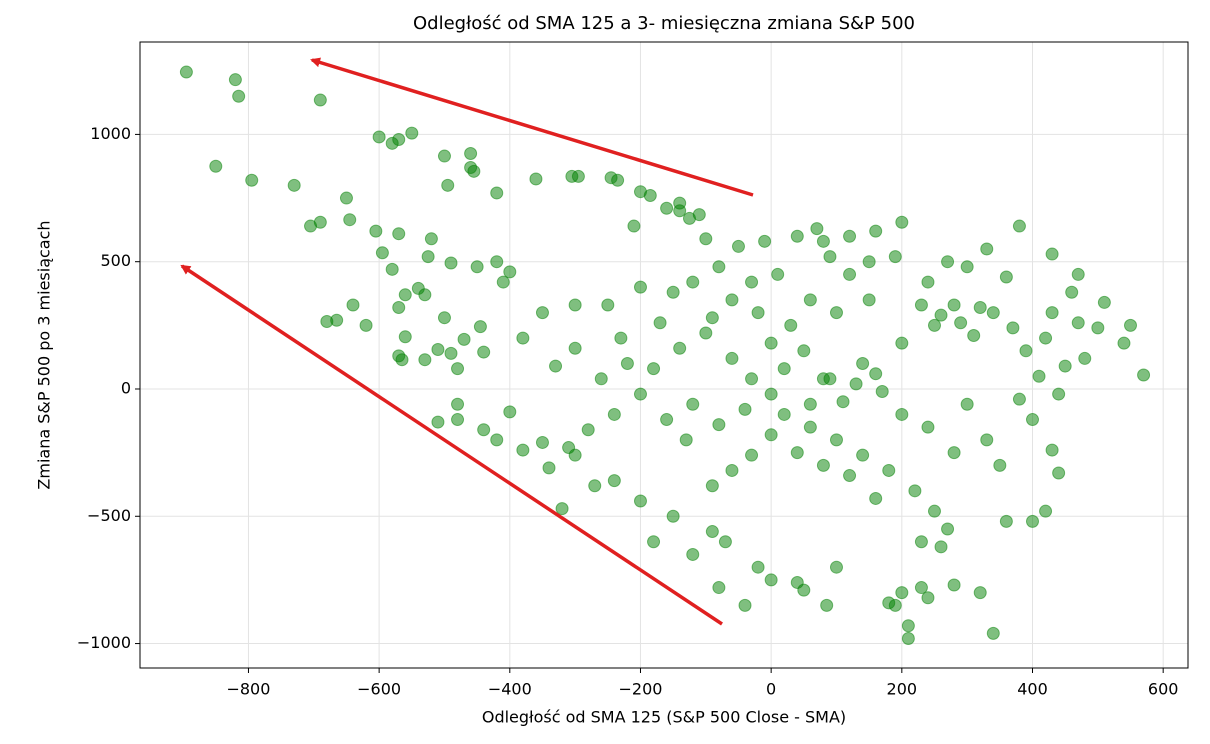  Describe the element at coordinates (641, 689) in the screenshot. I see `x-tick-label: −200` at that location.